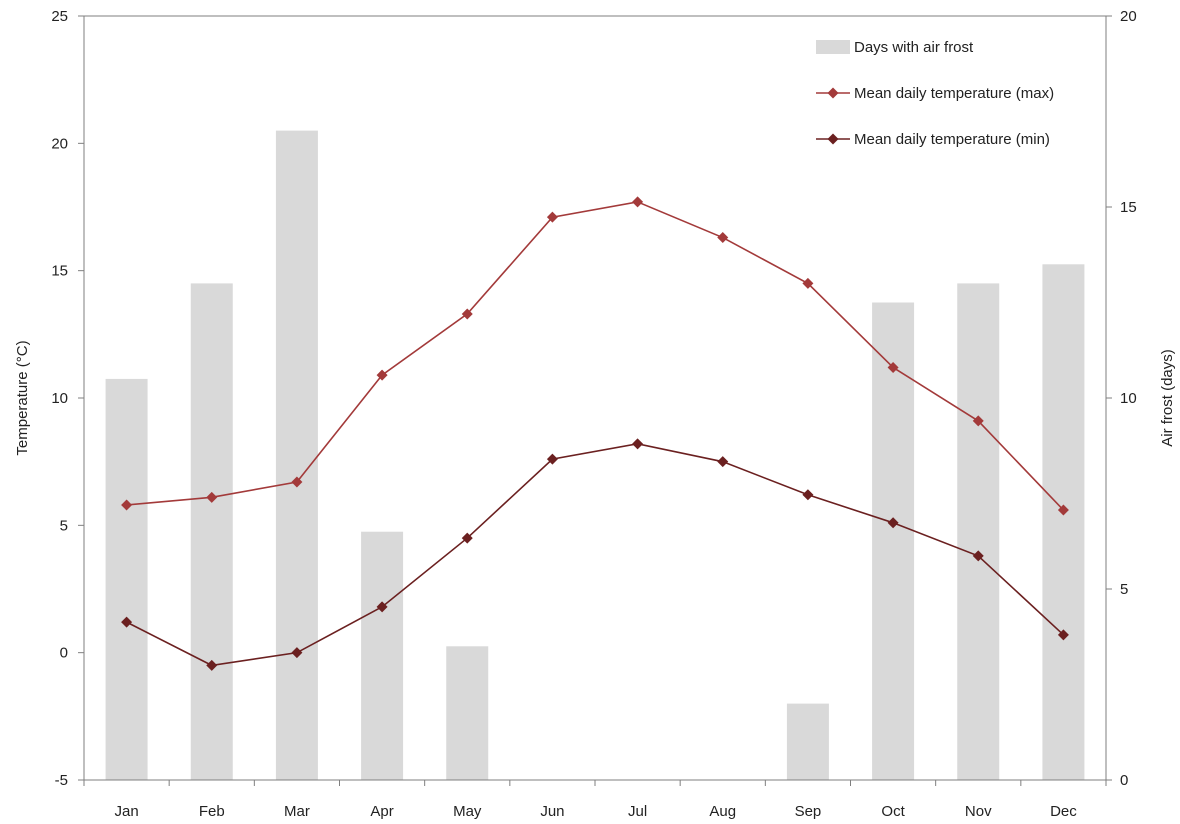 The image size is (1180, 824). I want to click on y-tick-label: 15, so click(59, 271).